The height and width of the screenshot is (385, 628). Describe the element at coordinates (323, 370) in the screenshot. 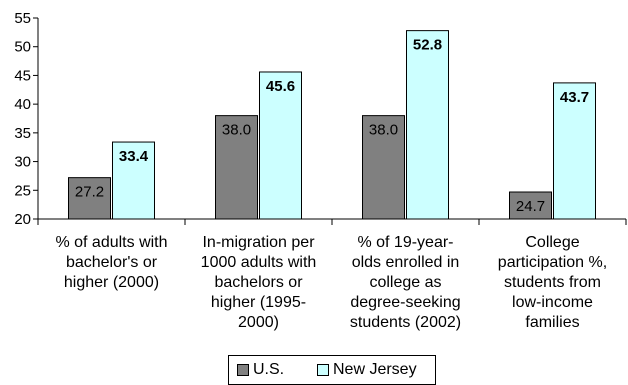

I see `legend-swatch-new-jersey` at that location.